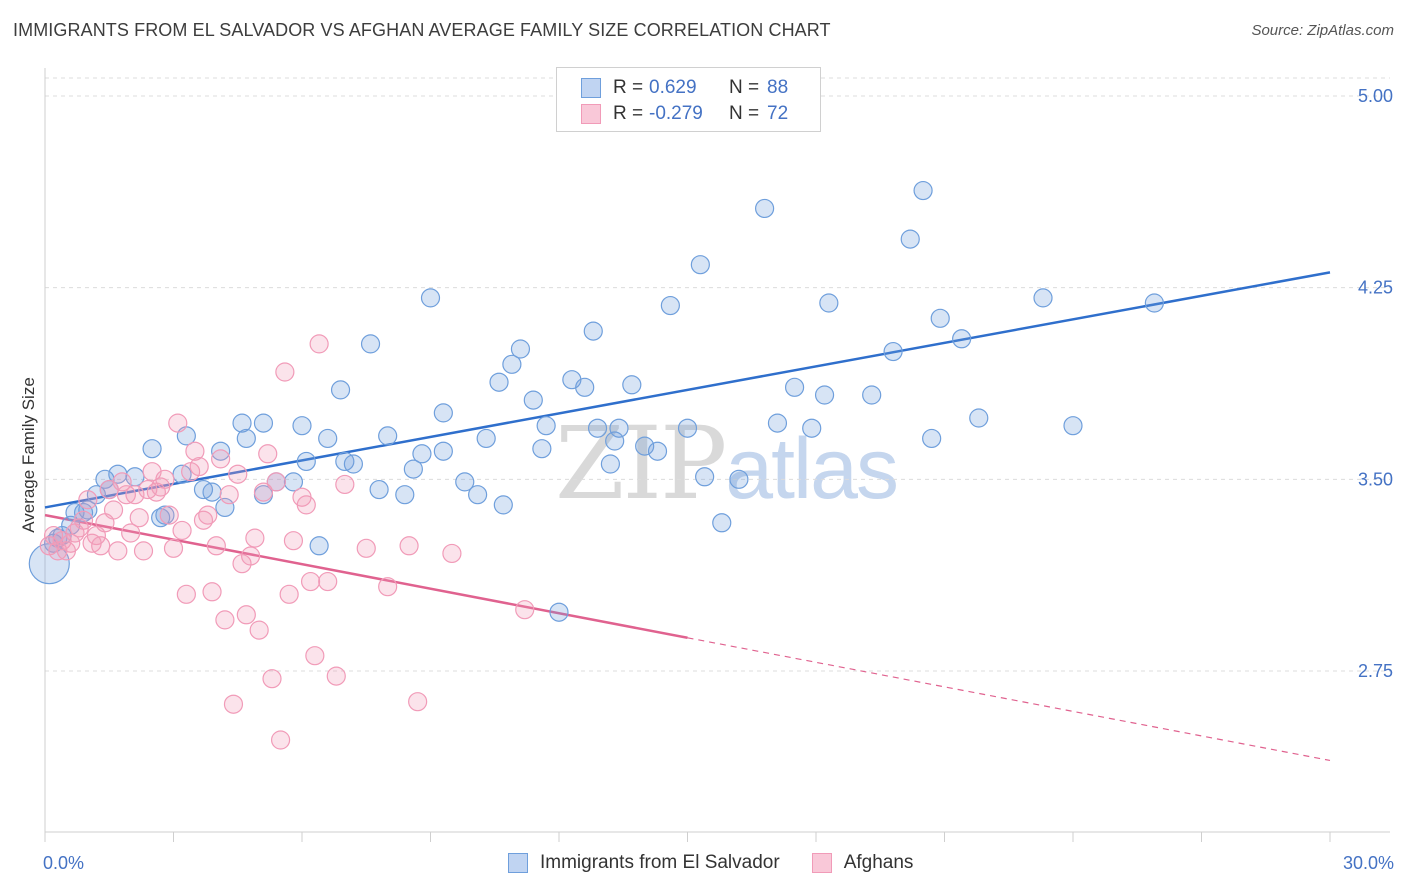 This screenshot has height=892, width=1406. I want to click on source-label: Source: ZipAtlas.com, so click(1322, 30).